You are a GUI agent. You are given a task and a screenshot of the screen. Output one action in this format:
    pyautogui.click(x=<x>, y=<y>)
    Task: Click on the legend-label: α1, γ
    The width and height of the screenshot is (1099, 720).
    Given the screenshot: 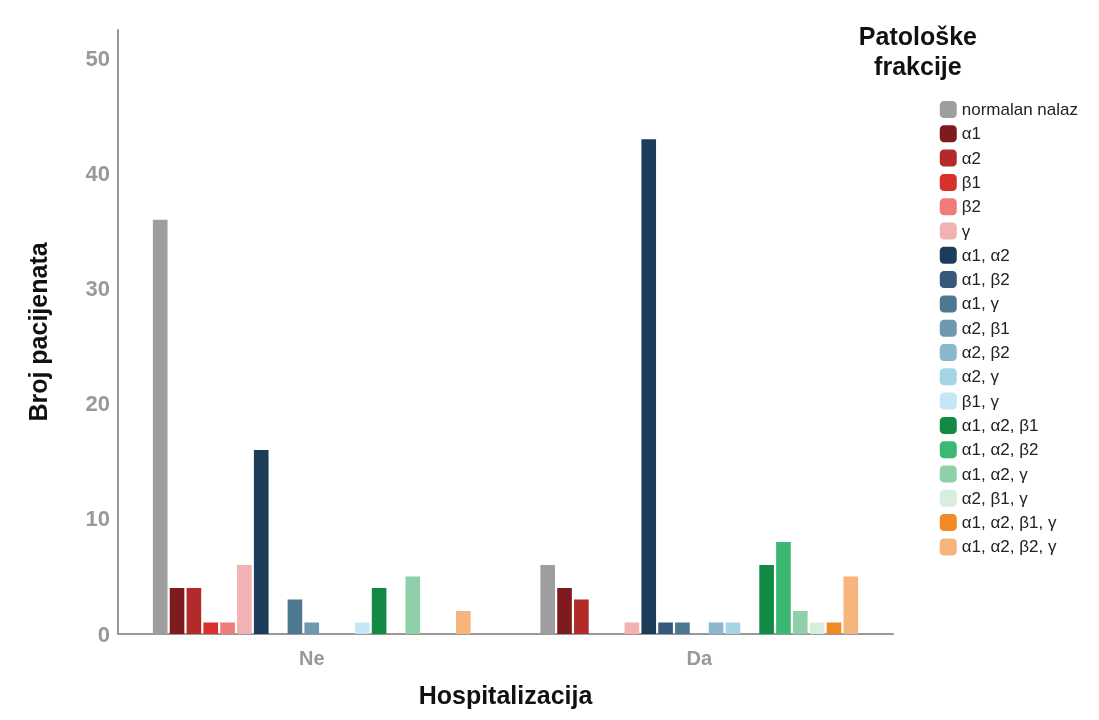 What is the action you would take?
    pyautogui.click(x=980, y=304)
    